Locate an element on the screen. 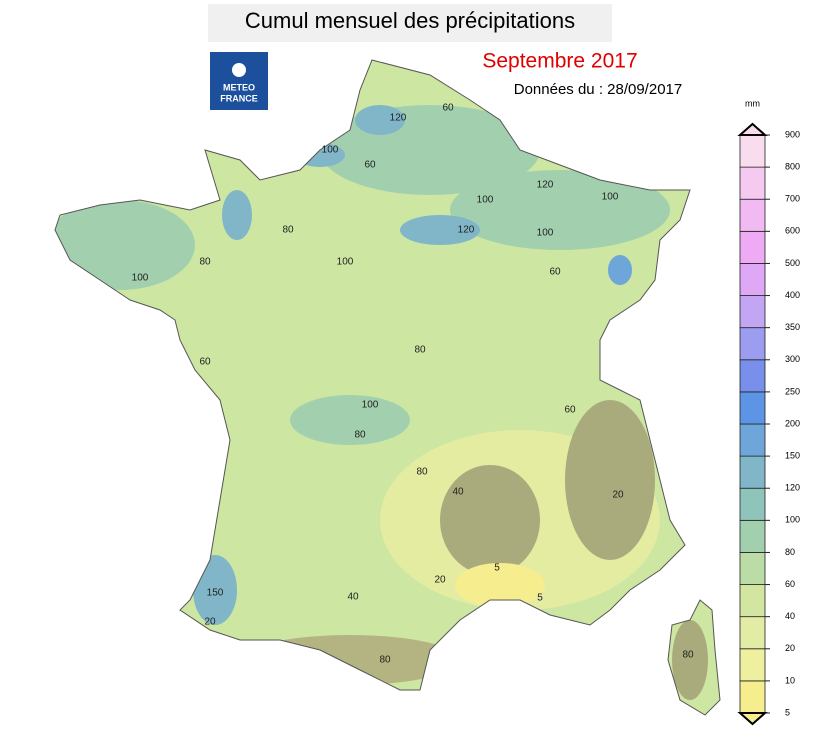 This screenshot has height=740, width=824. logo: METEO FRANCE is located at coordinates (239, 81).